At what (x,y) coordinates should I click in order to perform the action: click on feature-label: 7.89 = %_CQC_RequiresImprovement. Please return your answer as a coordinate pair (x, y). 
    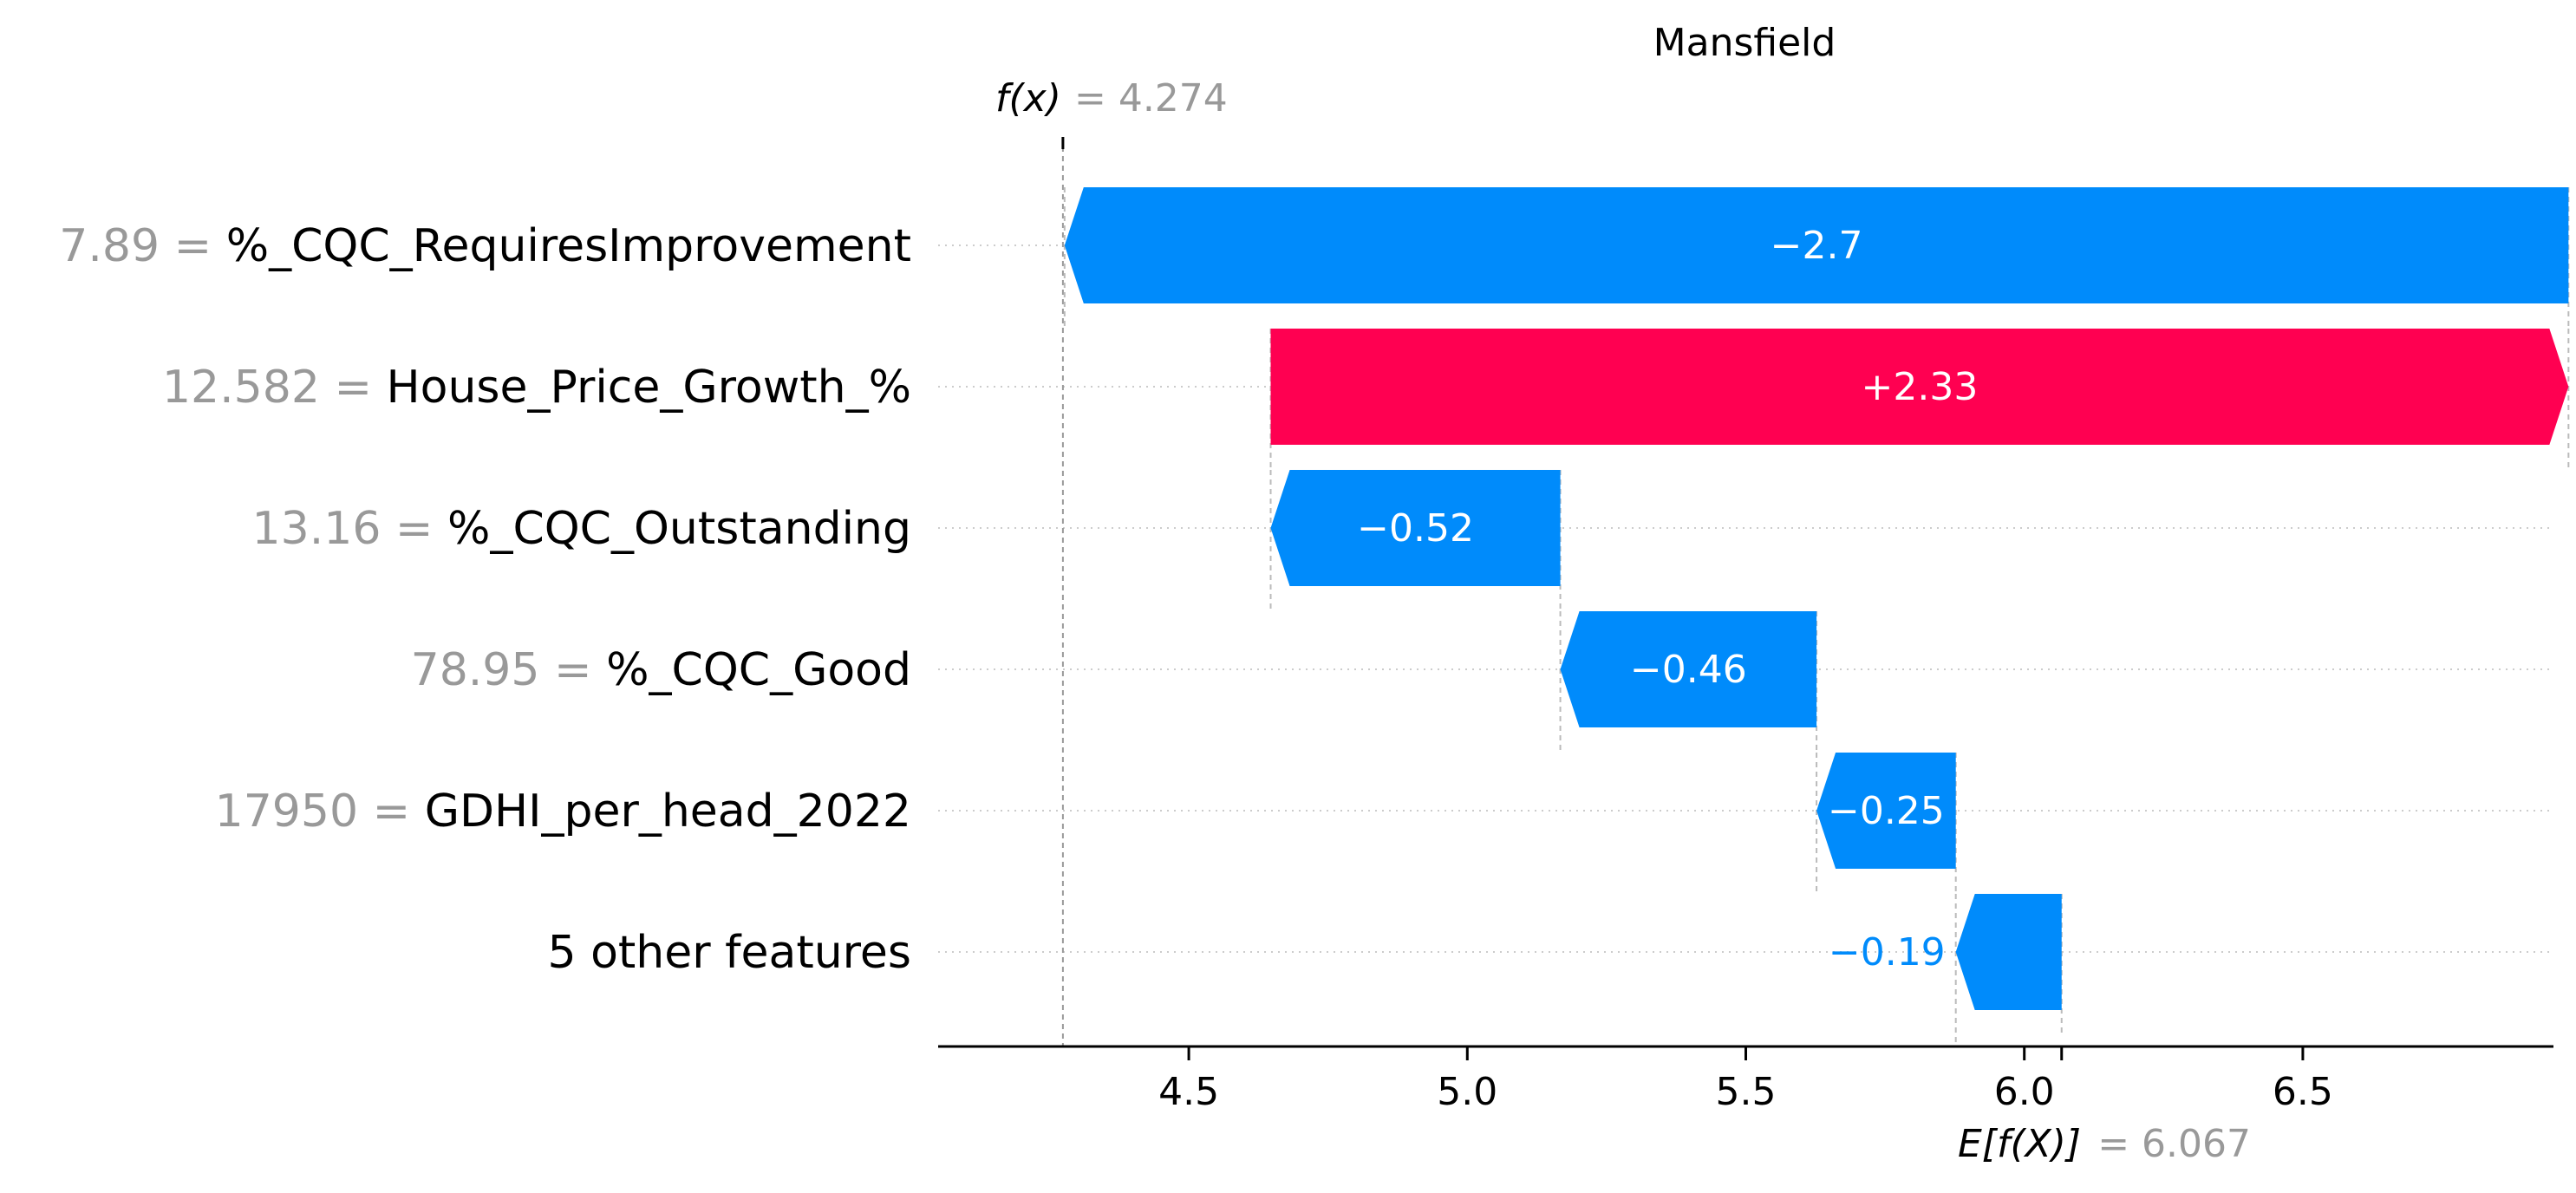
    Looking at the image, I should click on (485, 246).